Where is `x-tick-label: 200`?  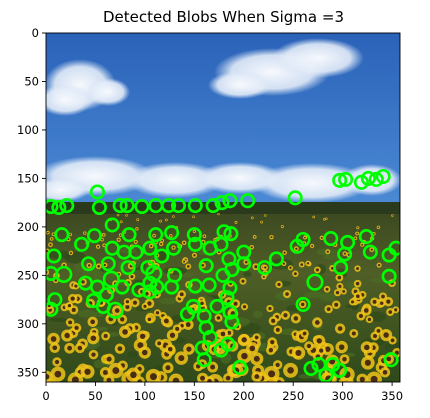 x-tick-label: 200 is located at coordinates (244, 396).